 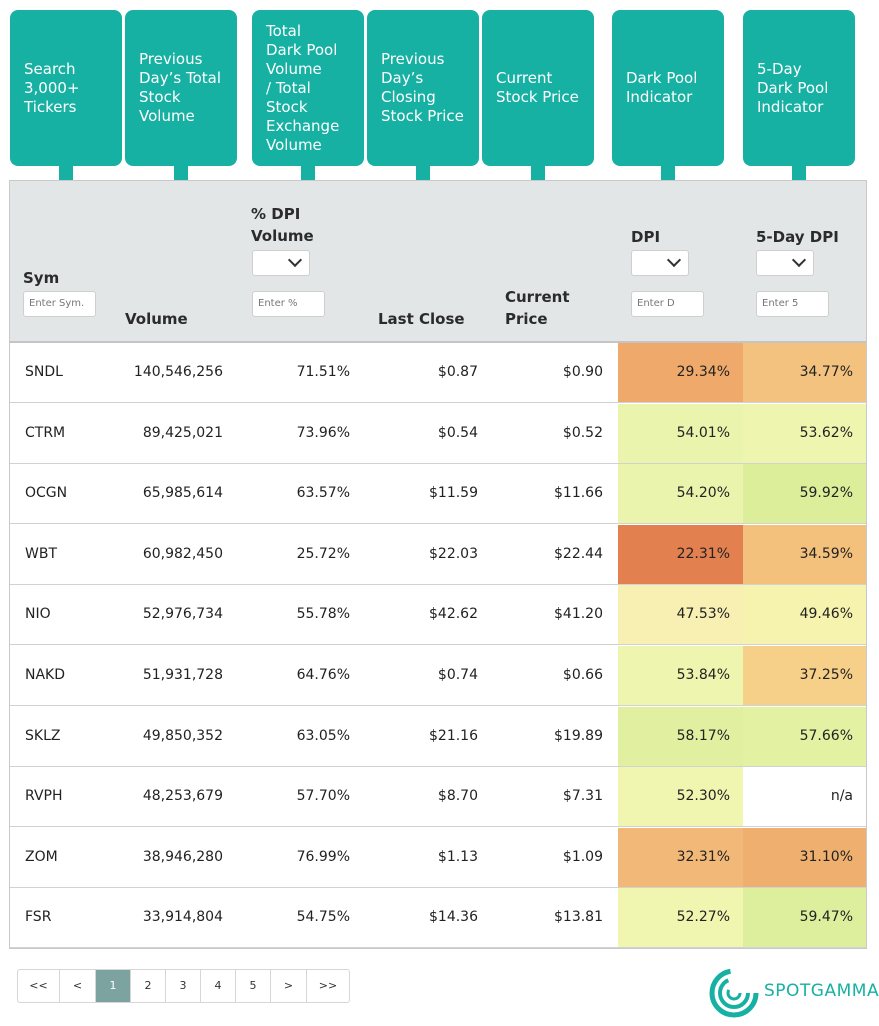 What do you see at coordinates (680, 615) in the screenshot?
I see `cell-dpi: 47.53%` at bounding box center [680, 615].